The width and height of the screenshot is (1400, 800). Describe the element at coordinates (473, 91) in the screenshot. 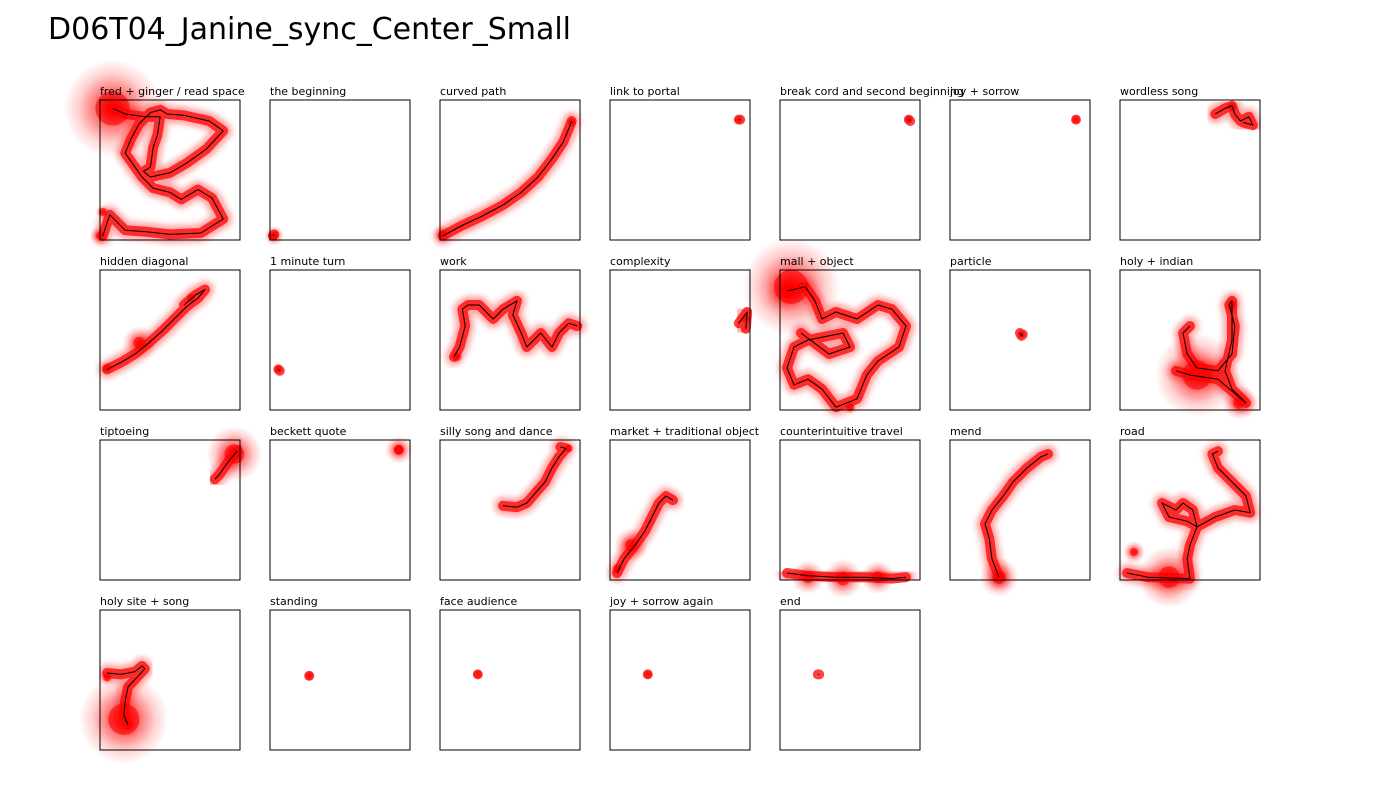

I see `panel-title: curved path` at that location.